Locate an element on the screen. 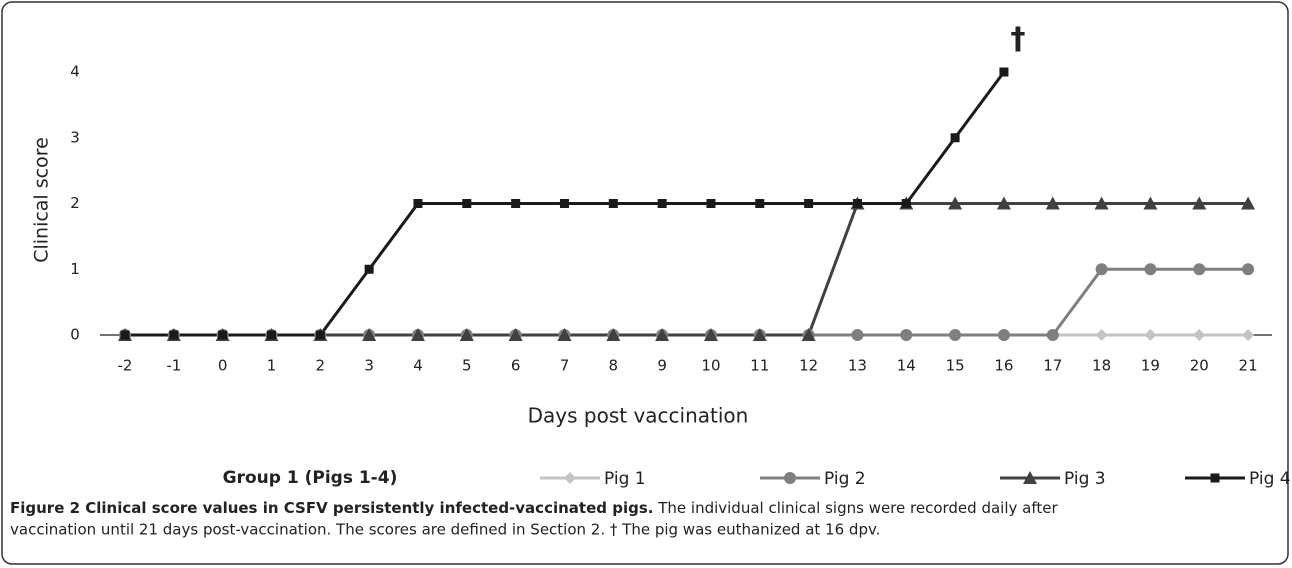 This screenshot has width=1292, height=568. legend-label: Pig 2 is located at coordinates (845, 479).